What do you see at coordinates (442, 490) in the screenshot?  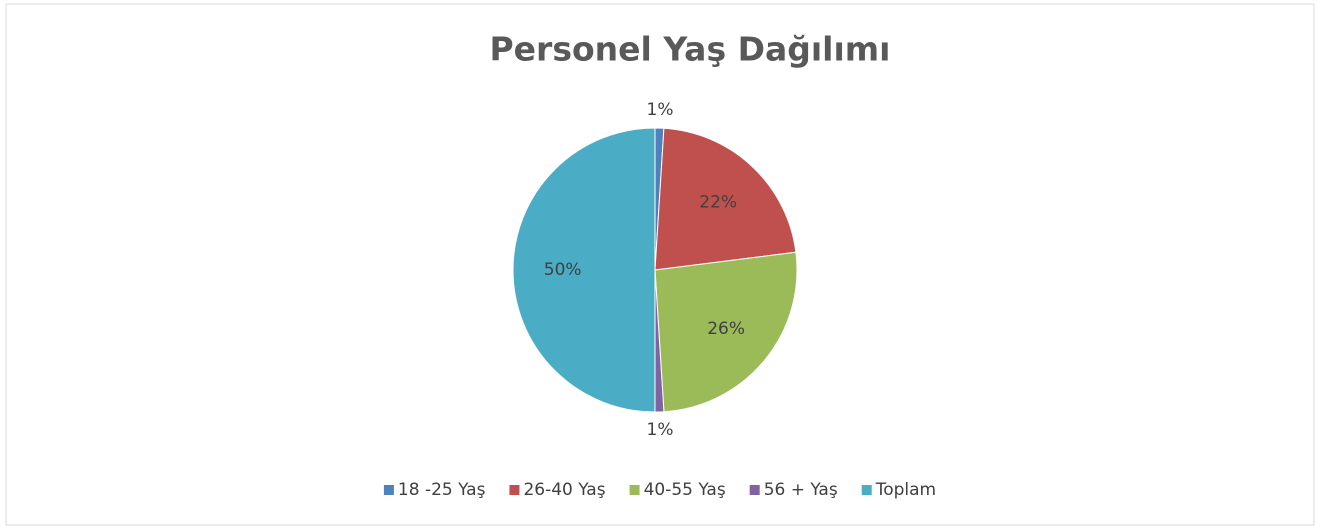 I see `legend-label: 18 -25 Yaş` at bounding box center [442, 490].